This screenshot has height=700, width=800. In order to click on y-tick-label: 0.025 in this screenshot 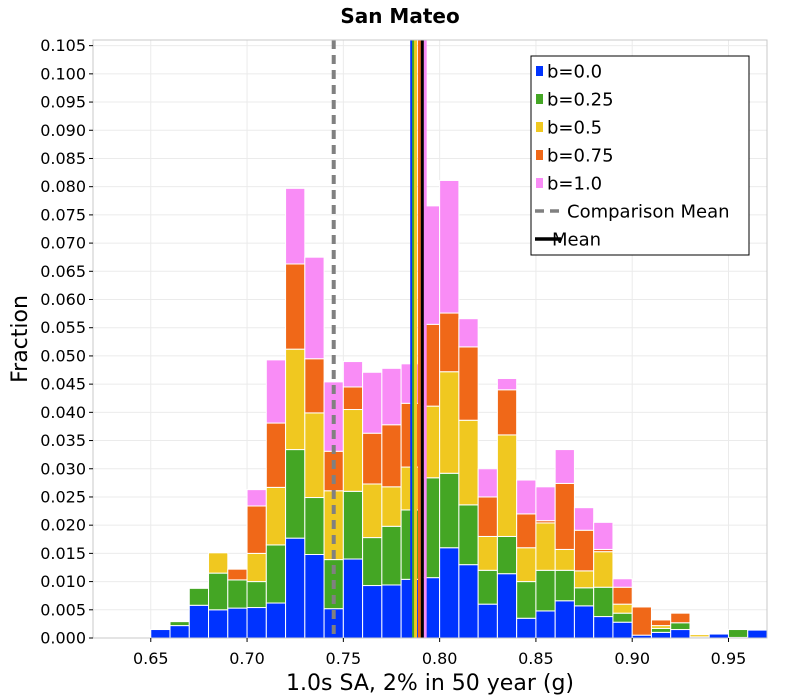, I will do `click(63, 496)`.